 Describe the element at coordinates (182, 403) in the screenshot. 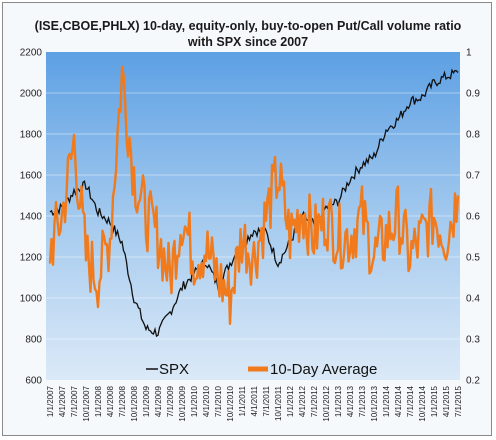

I see `x-tick-label: 10/1/2009` at that location.